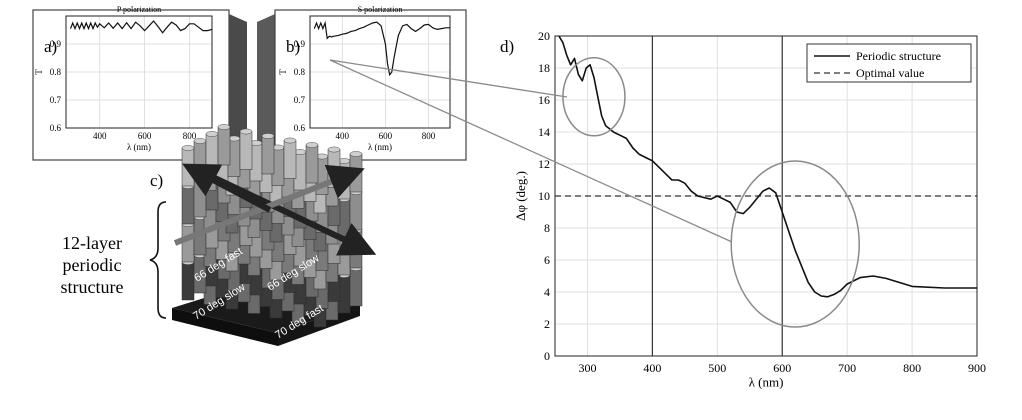 The image size is (1022, 420). Describe the element at coordinates (547, 324) in the screenshot. I see `y-tick-label: 2` at that location.